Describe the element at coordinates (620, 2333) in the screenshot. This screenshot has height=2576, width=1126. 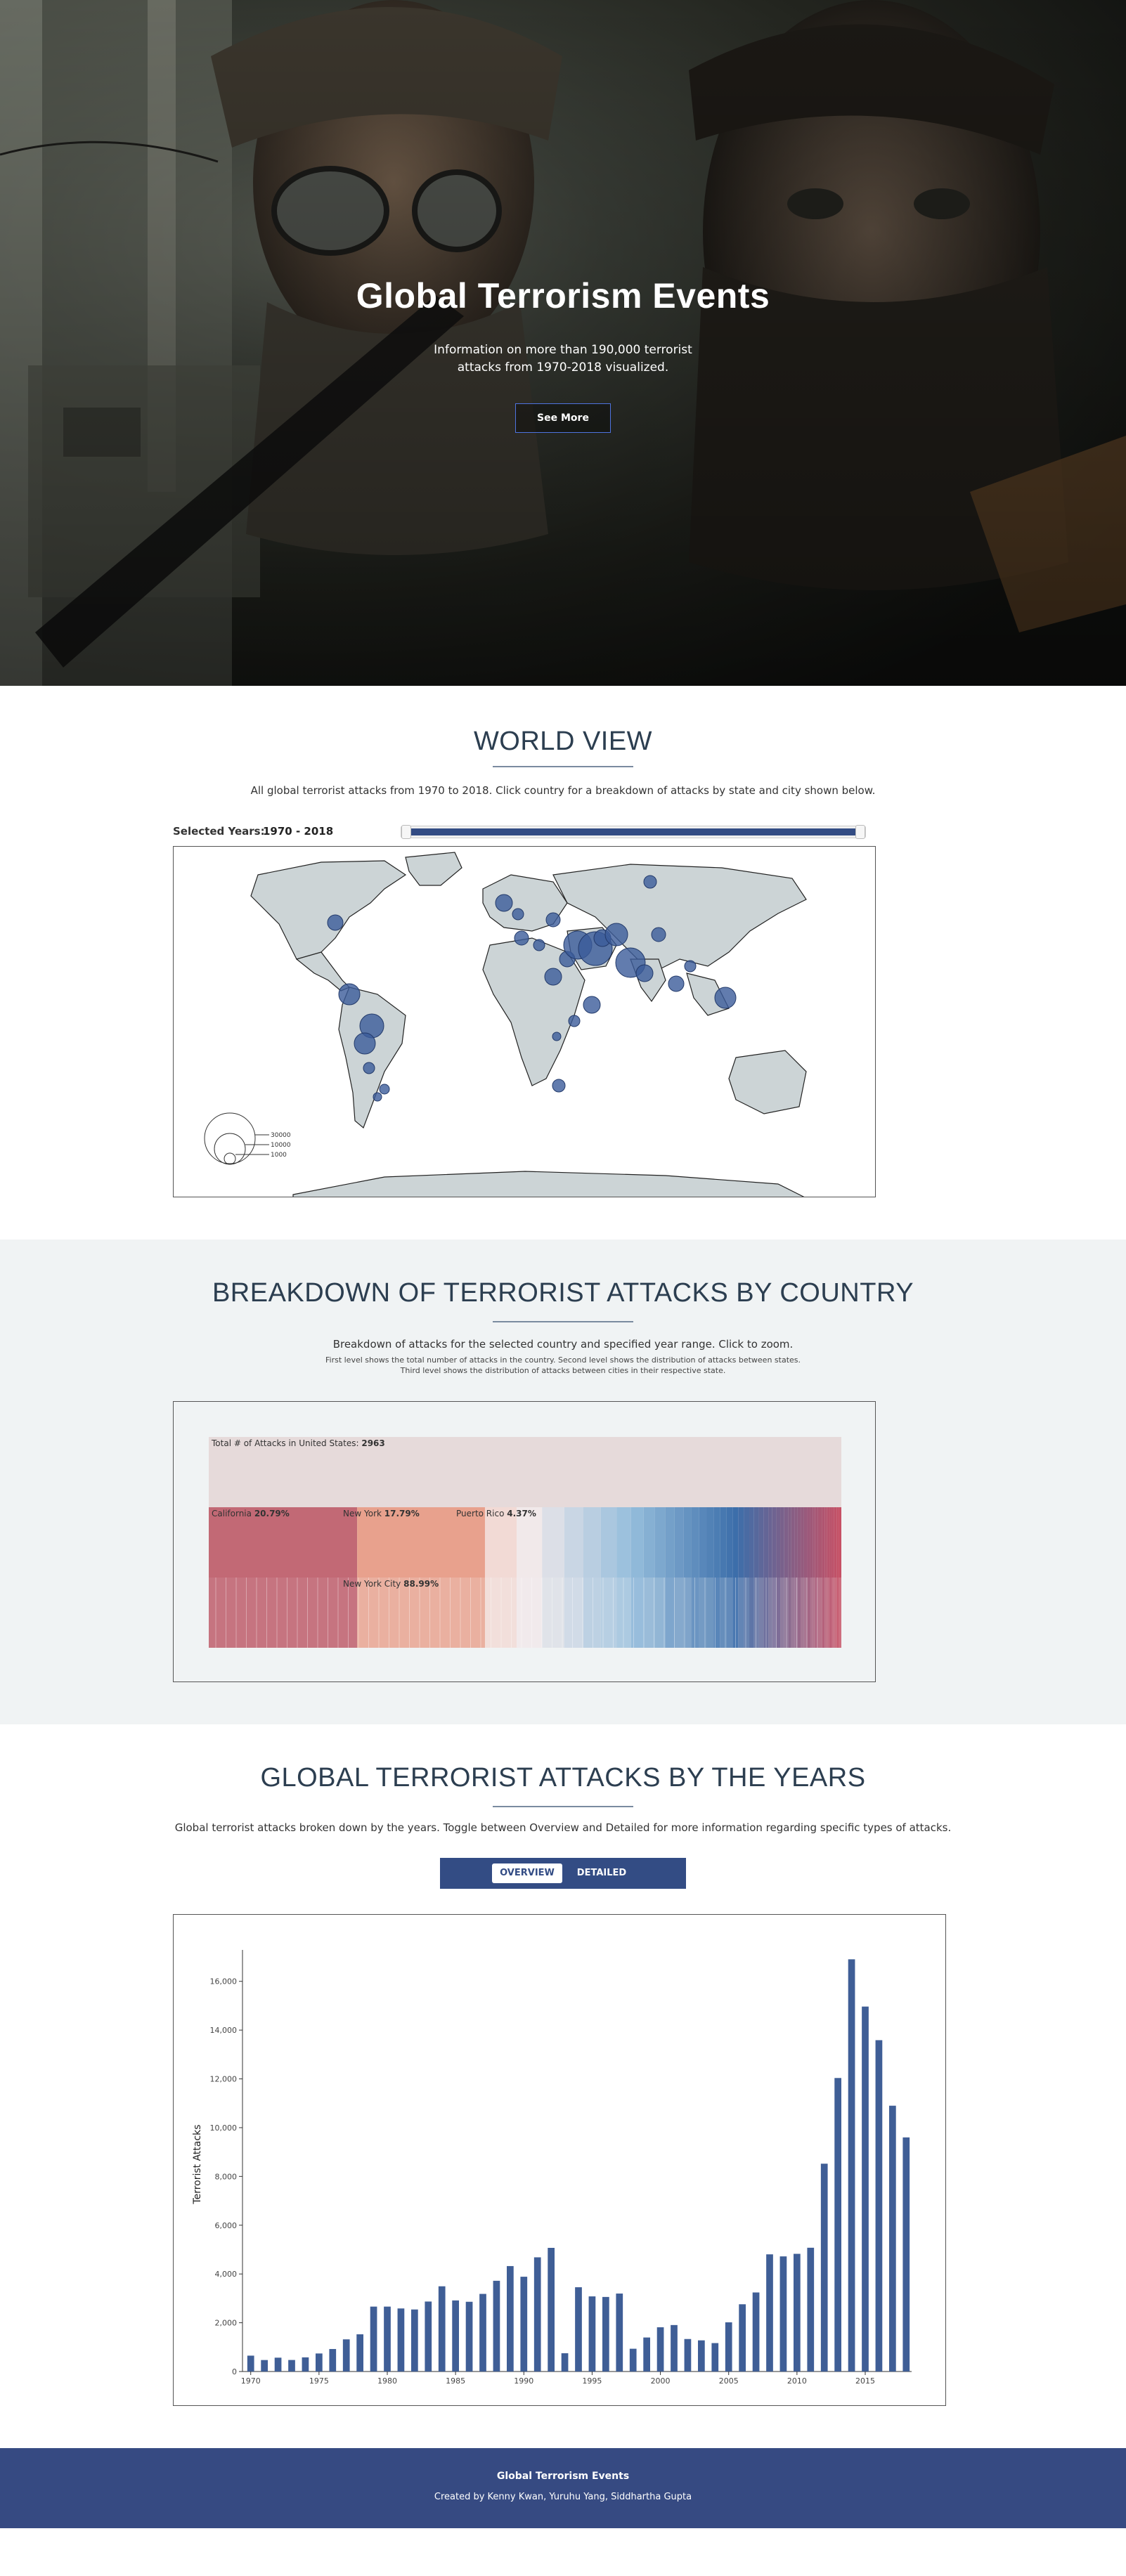
I see `bar-1997` at that location.